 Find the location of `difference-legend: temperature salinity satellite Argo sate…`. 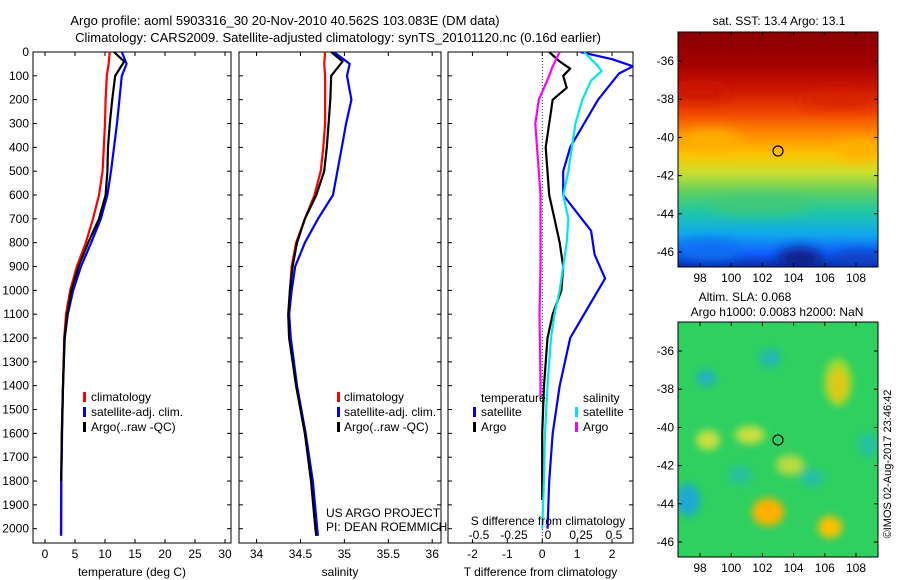

difference-legend: temperature salinity satellite Argo sate… is located at coordinates (548, 412).